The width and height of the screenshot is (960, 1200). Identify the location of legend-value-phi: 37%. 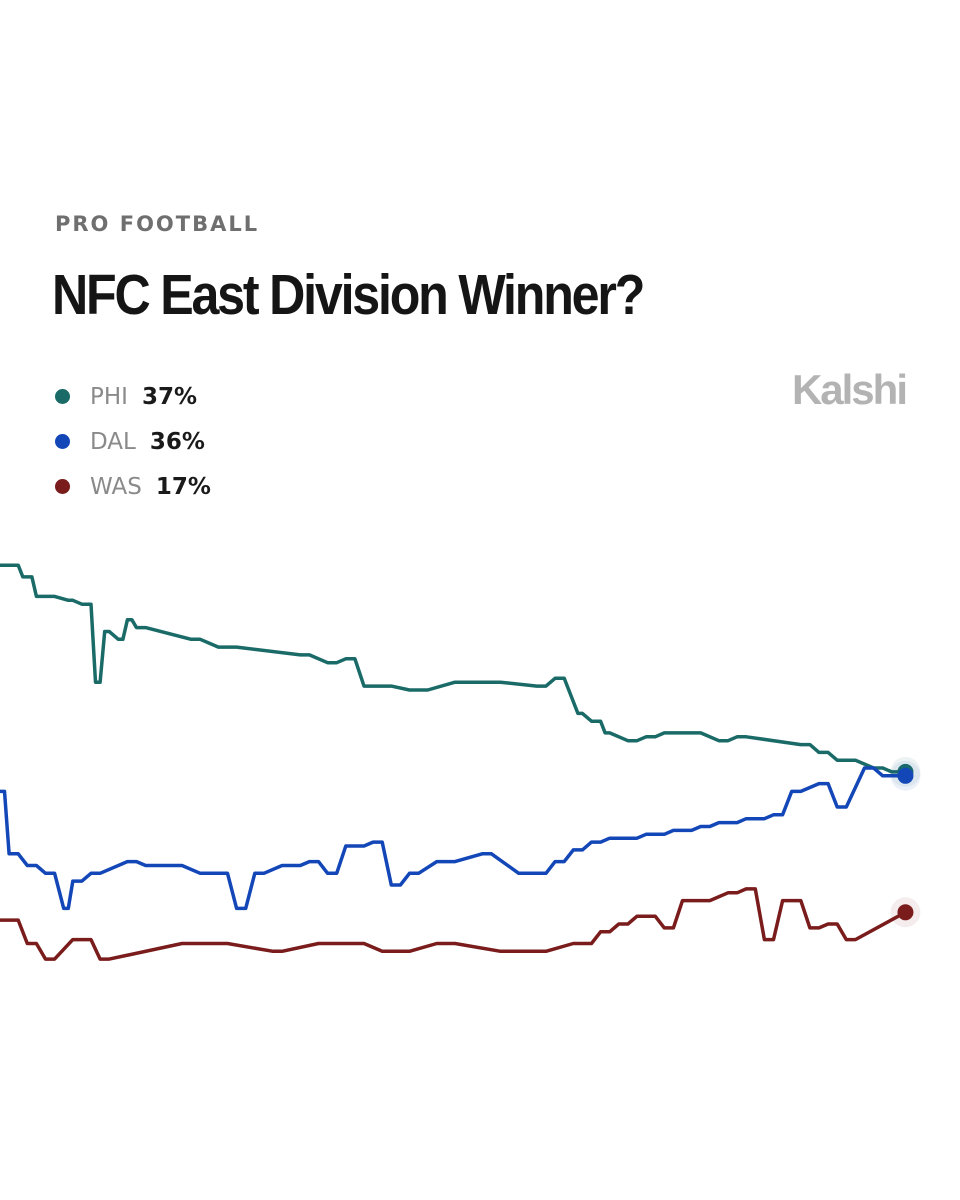
(169, 396).